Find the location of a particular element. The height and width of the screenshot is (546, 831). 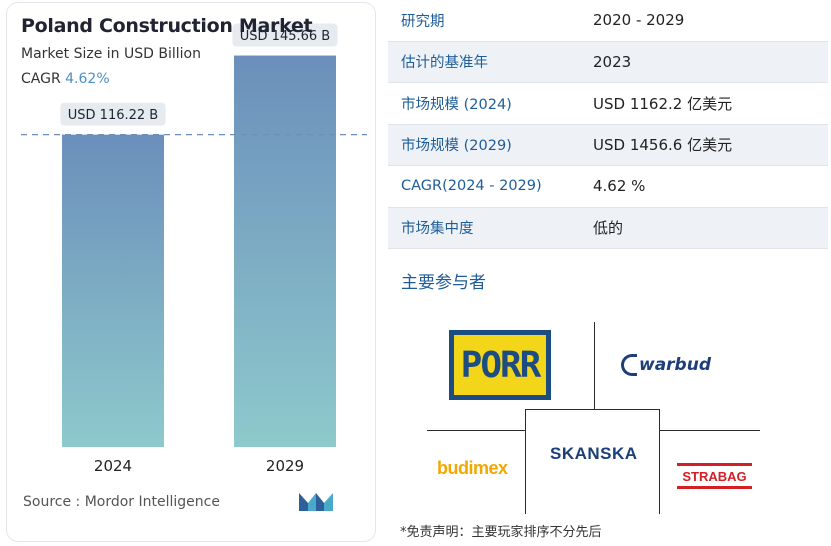

row-key: CAGR(2024 - 2029) is located at coordinates (471, 186).